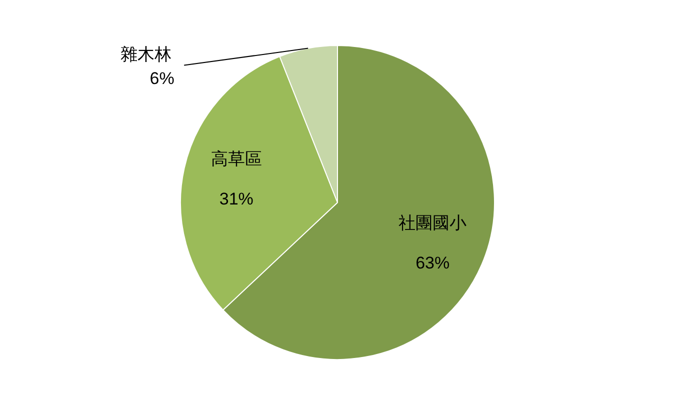 This screenshot has width=675, height=405. Describe the element at coordinates (162, 78) in the screenshot. I see `data-label: 6%` at that location.